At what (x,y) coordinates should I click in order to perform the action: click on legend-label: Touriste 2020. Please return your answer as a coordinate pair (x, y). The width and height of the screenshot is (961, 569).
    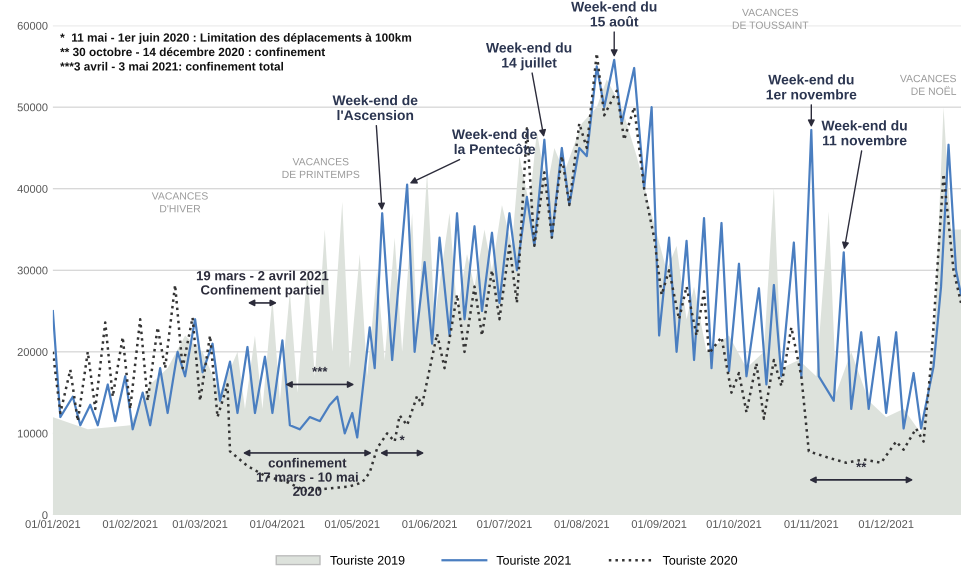
    Looking at the image, I should click on (700, 560).